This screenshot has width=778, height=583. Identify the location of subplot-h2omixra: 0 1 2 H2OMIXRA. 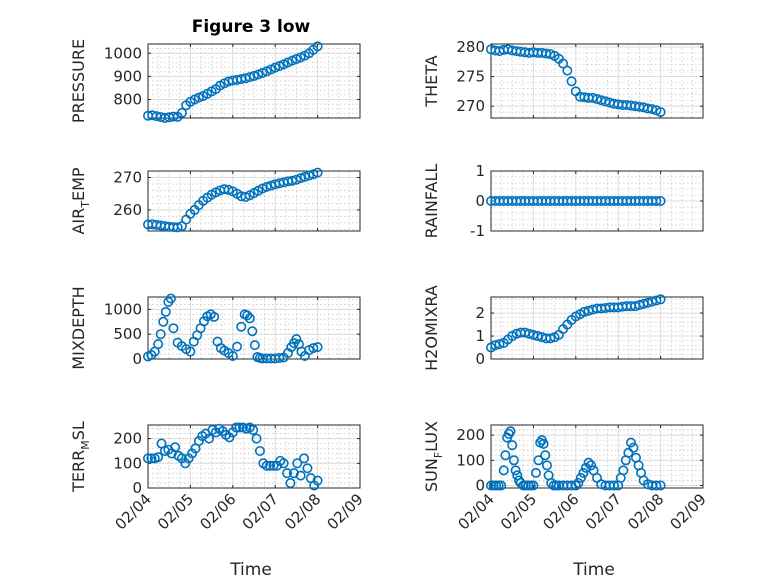
(563, 328).